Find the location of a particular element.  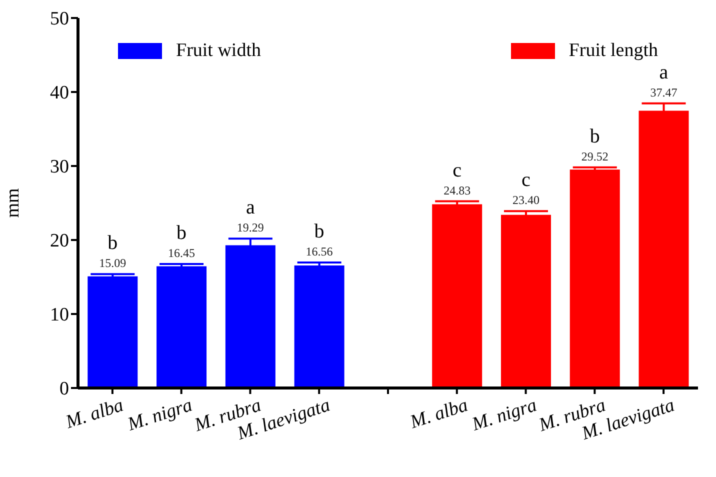

y-tick-label: 10 is located at coordinates (59, 315).